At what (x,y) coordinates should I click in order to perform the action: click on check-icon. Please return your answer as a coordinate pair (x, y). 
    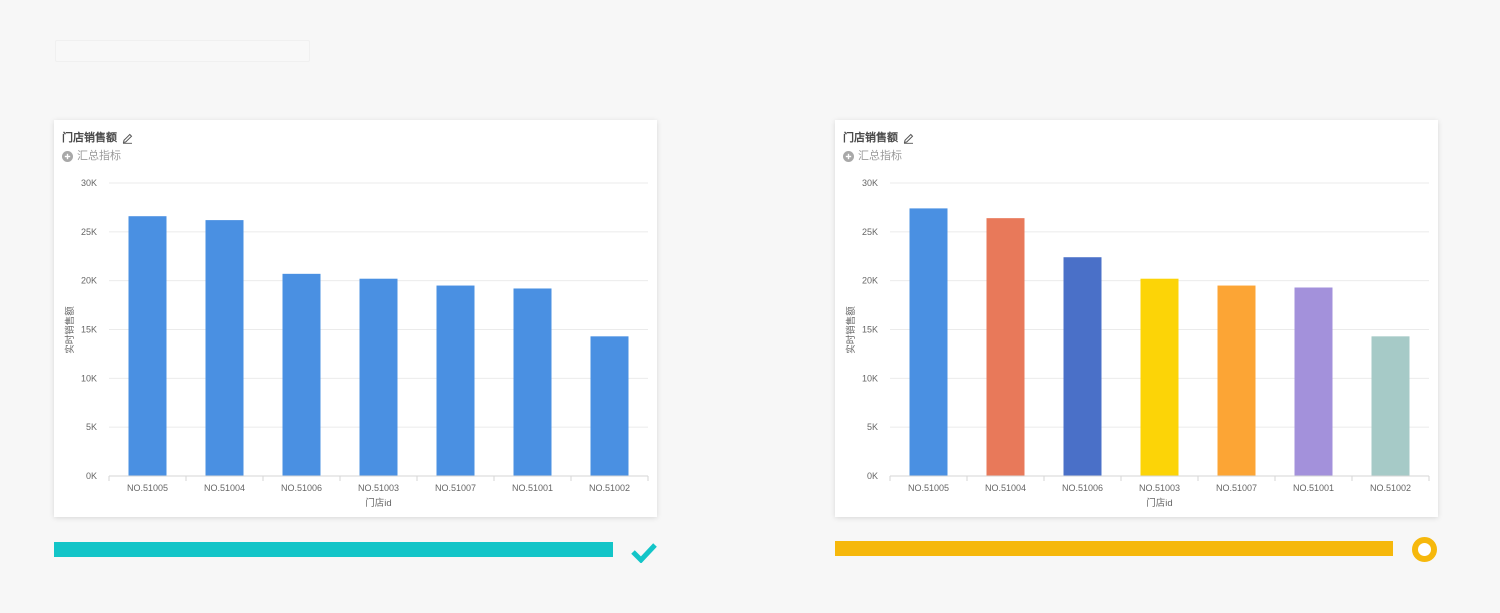
    Looking at the image, I should click on (644, 553).